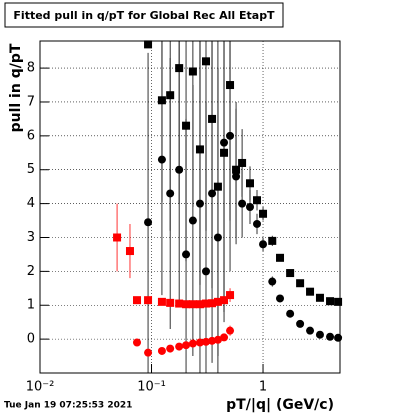 The width and height of the screenshot is (400, 414). I want to click on y-tick-label: 2, so click(31, 271).